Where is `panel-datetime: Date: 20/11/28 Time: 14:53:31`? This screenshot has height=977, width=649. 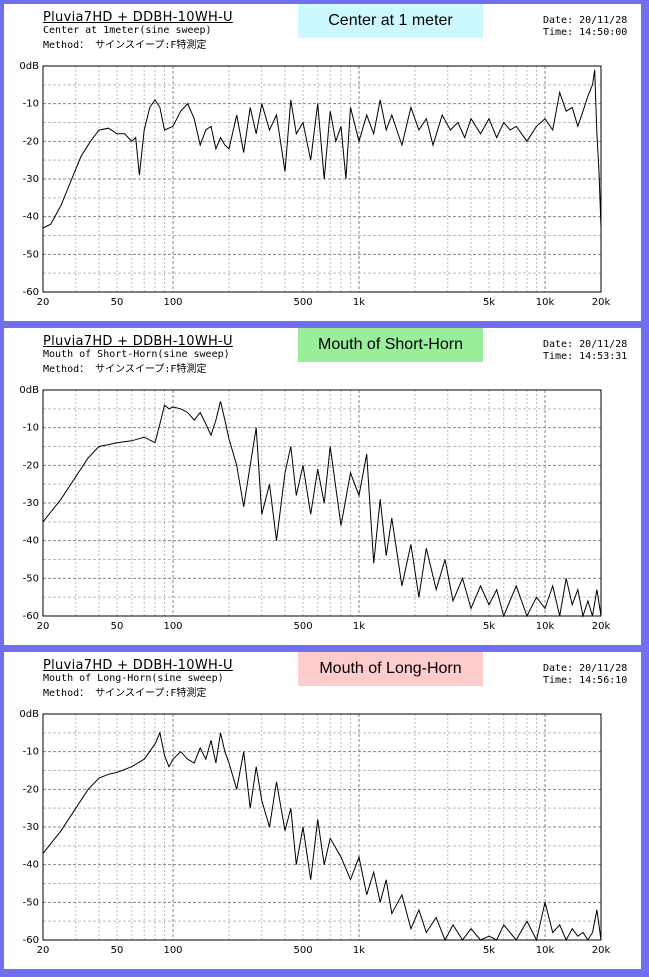 panel-datetime: Date: 20/11/28 Time: 14:53:31 is located at coordinates (585, 351).